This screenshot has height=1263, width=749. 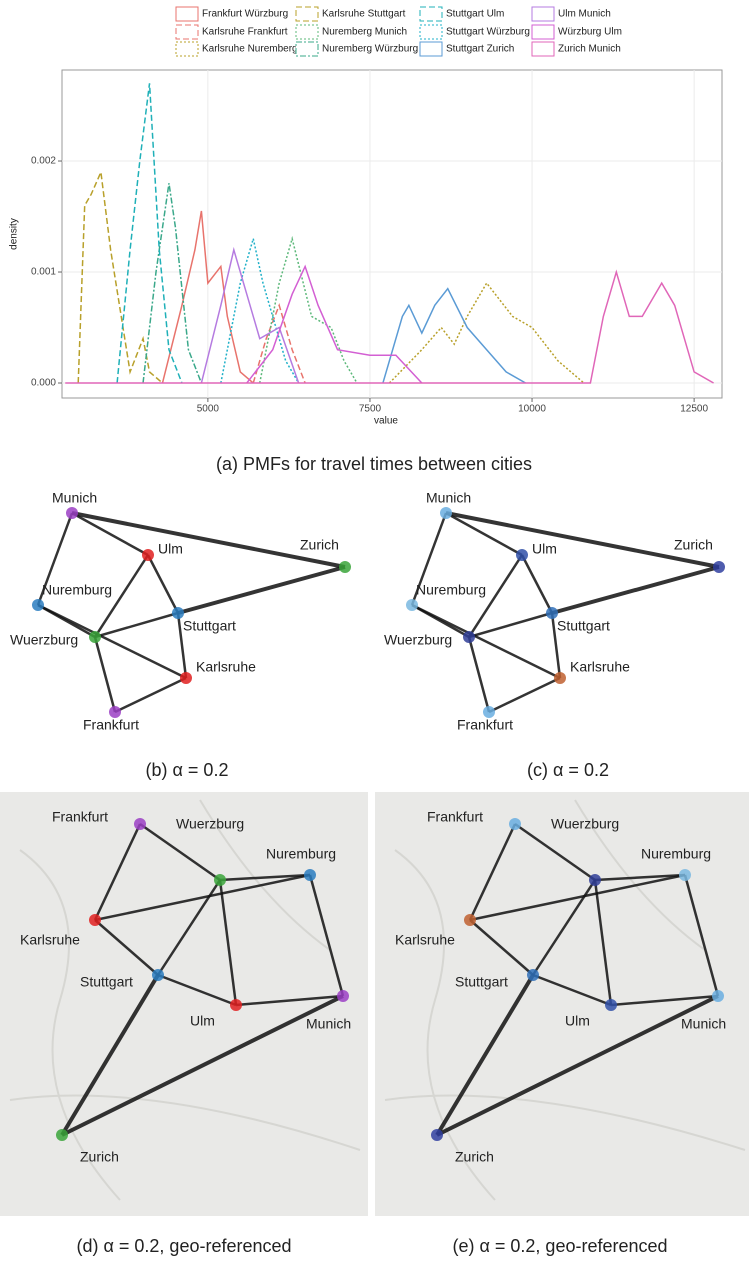 I want to click on caption: (c) α = 0.2, so click(x=568, y=770).